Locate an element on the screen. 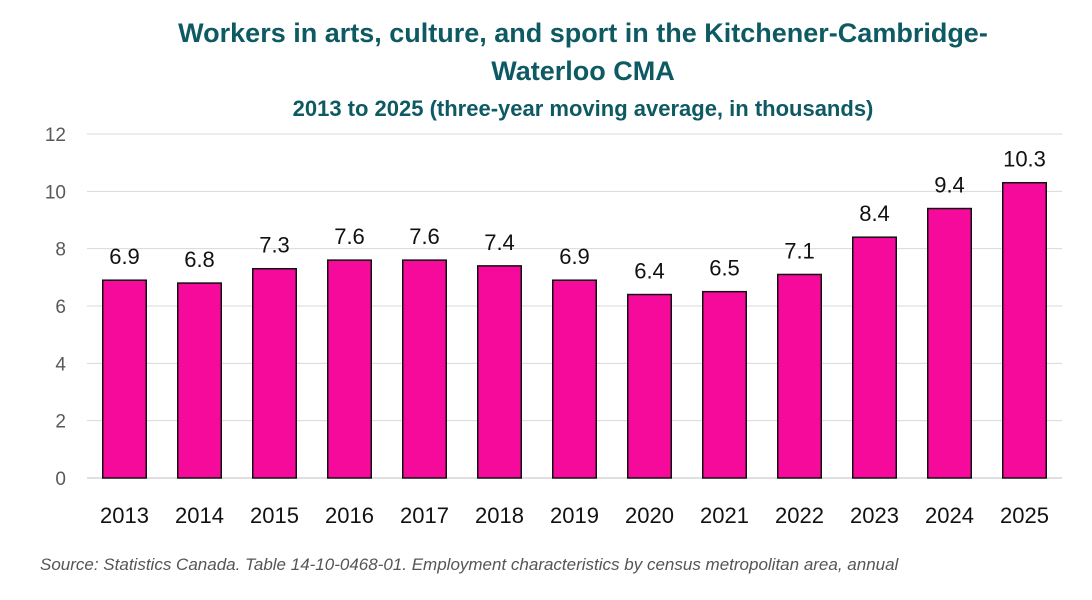 The width and height of the screenshot is (1092, 600). data-label: 6.8 is located at coordinates (199, 259).